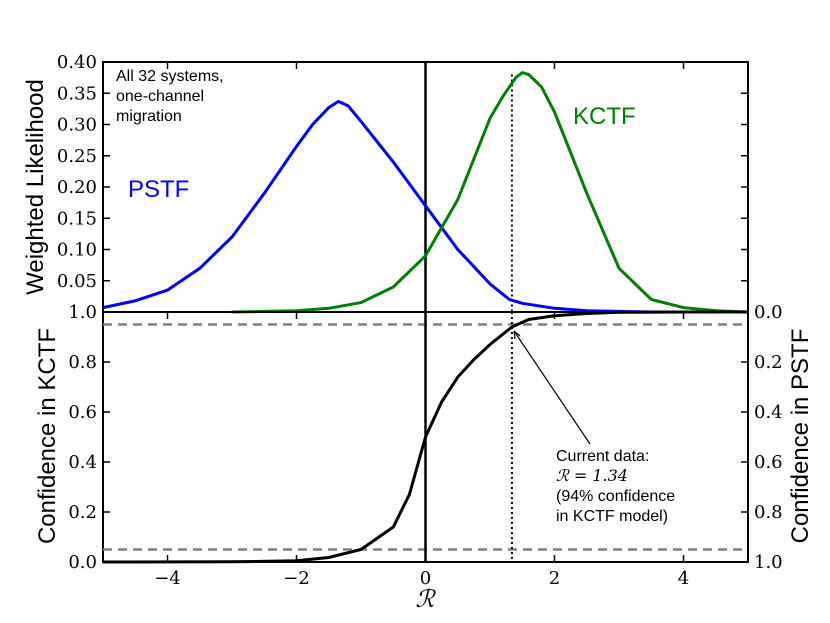 The height and width of the screenshot is (623, 830). Describe the element at coordinates (554, 578) in the screenshot. I see `x-tick-label: 2` at that location.